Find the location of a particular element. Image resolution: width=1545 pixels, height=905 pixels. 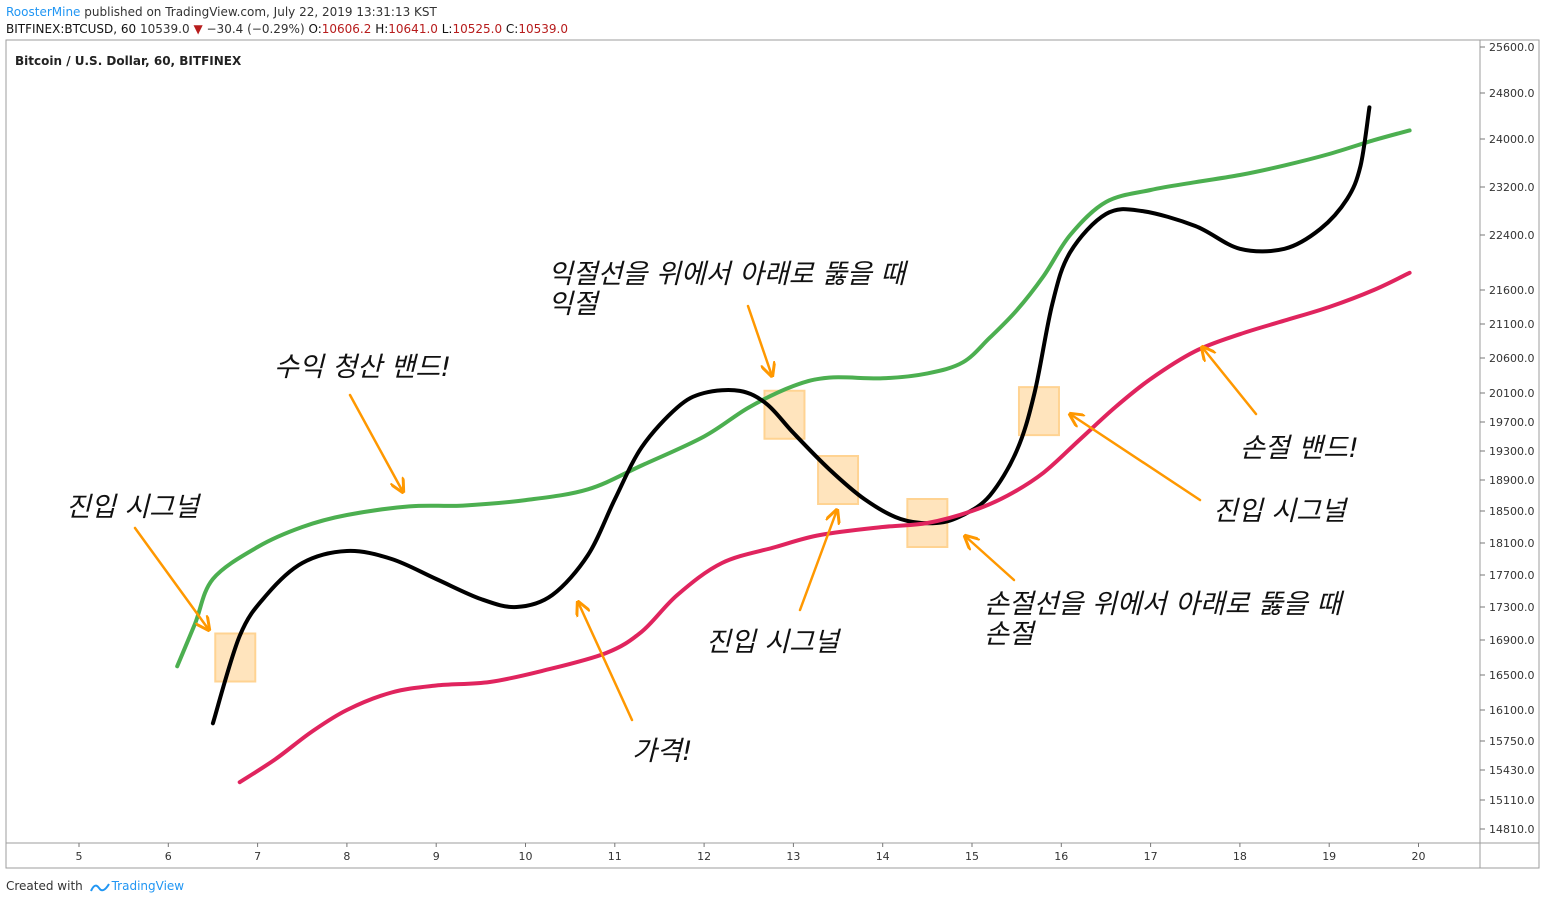

y-tick-label: 24800.0 is located at coordinates (1512, 93).